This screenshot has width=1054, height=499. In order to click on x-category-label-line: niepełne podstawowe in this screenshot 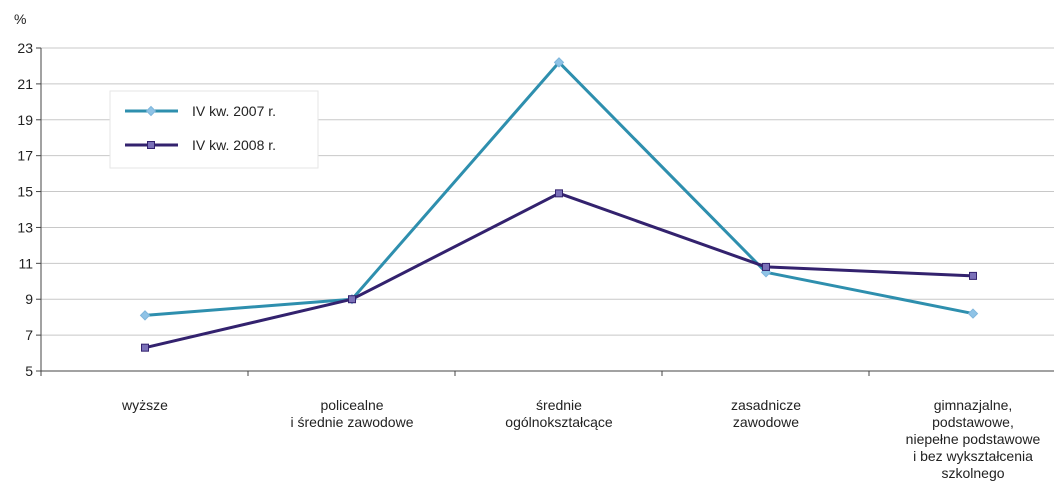, I will do `click(973, 439)`.